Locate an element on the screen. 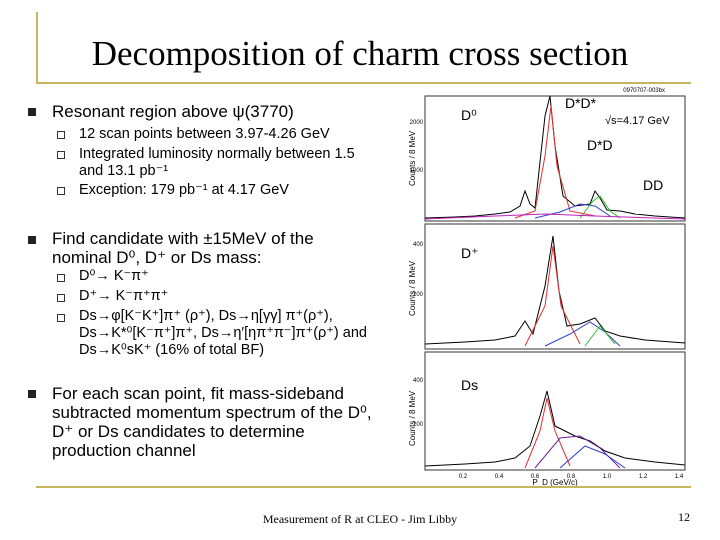  plot-label: D*D is located at coordinates (600, 145).